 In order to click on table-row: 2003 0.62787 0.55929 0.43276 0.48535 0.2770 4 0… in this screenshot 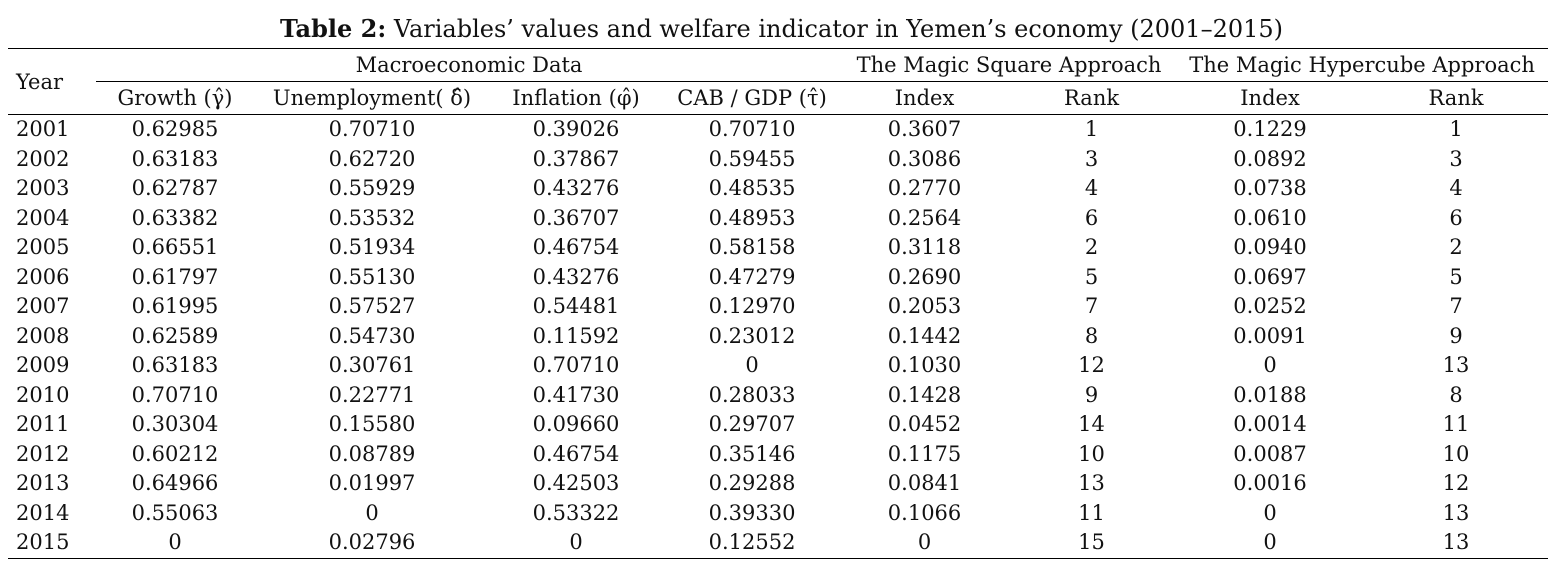, I will do `click(778, 189)`.